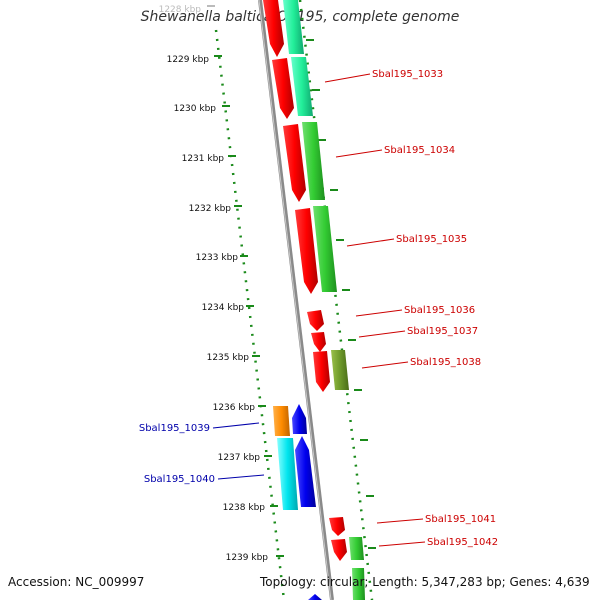 The image size is (600, 600). Describe the element at coordinates (179, 479) in the screenshot. I see `gene-label-sbal195-1040: Sbal195_1040` at that location.